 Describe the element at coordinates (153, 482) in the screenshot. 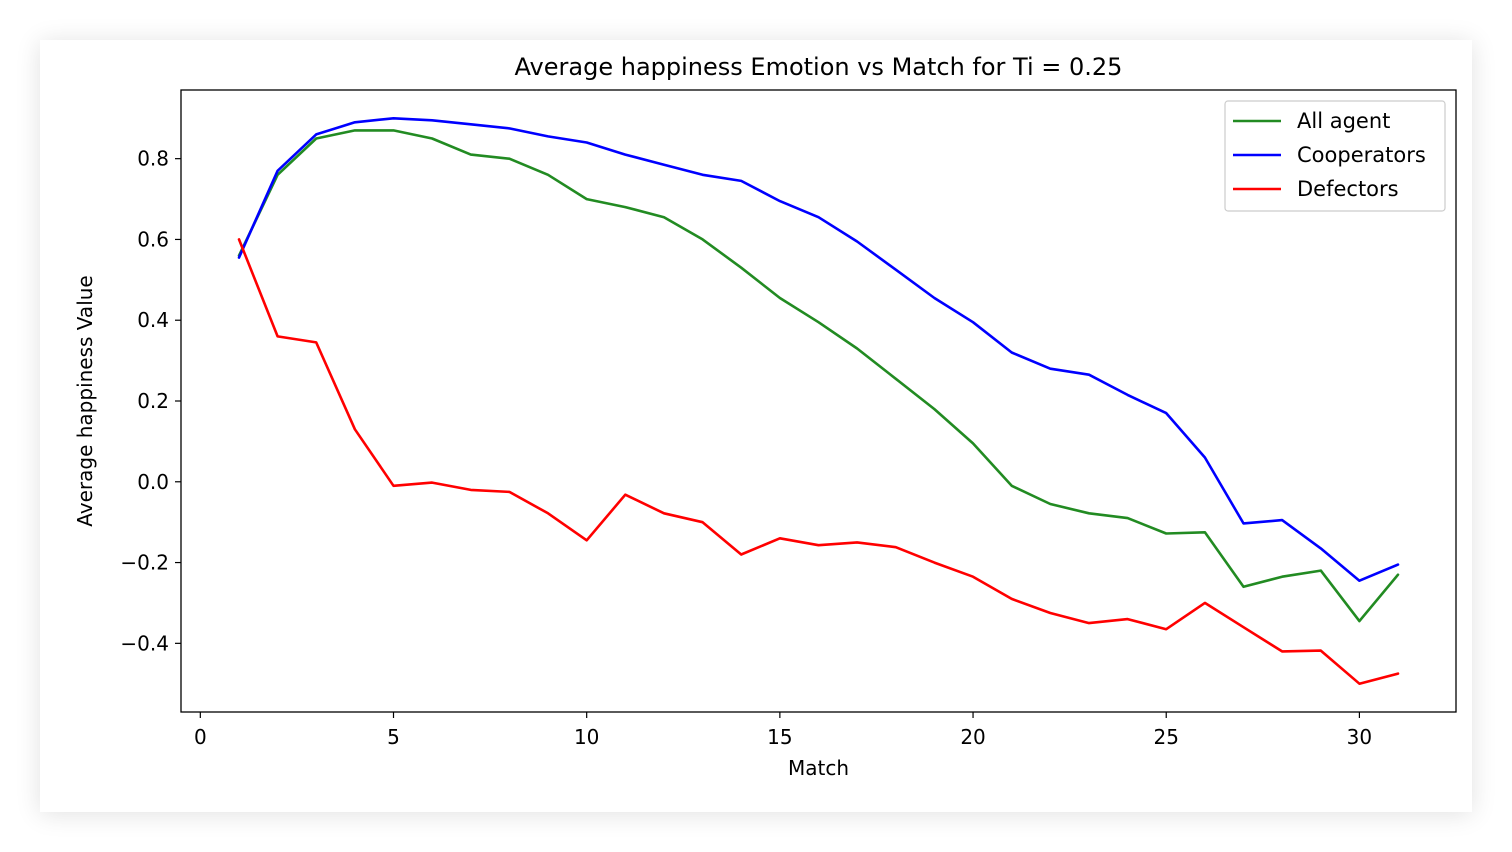

I see `y-tick-label: 0.0` at that location.